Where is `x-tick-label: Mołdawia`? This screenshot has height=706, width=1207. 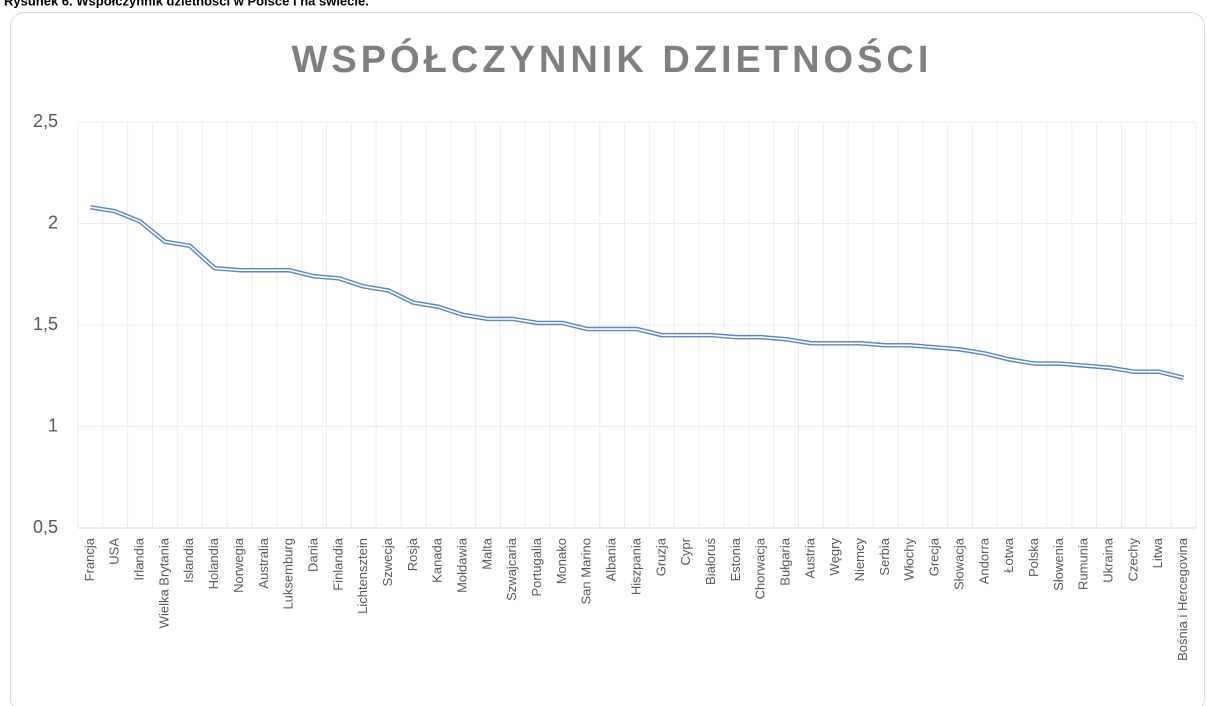
x-tick-label: Mołdawia is located at coordinates (462, 565).